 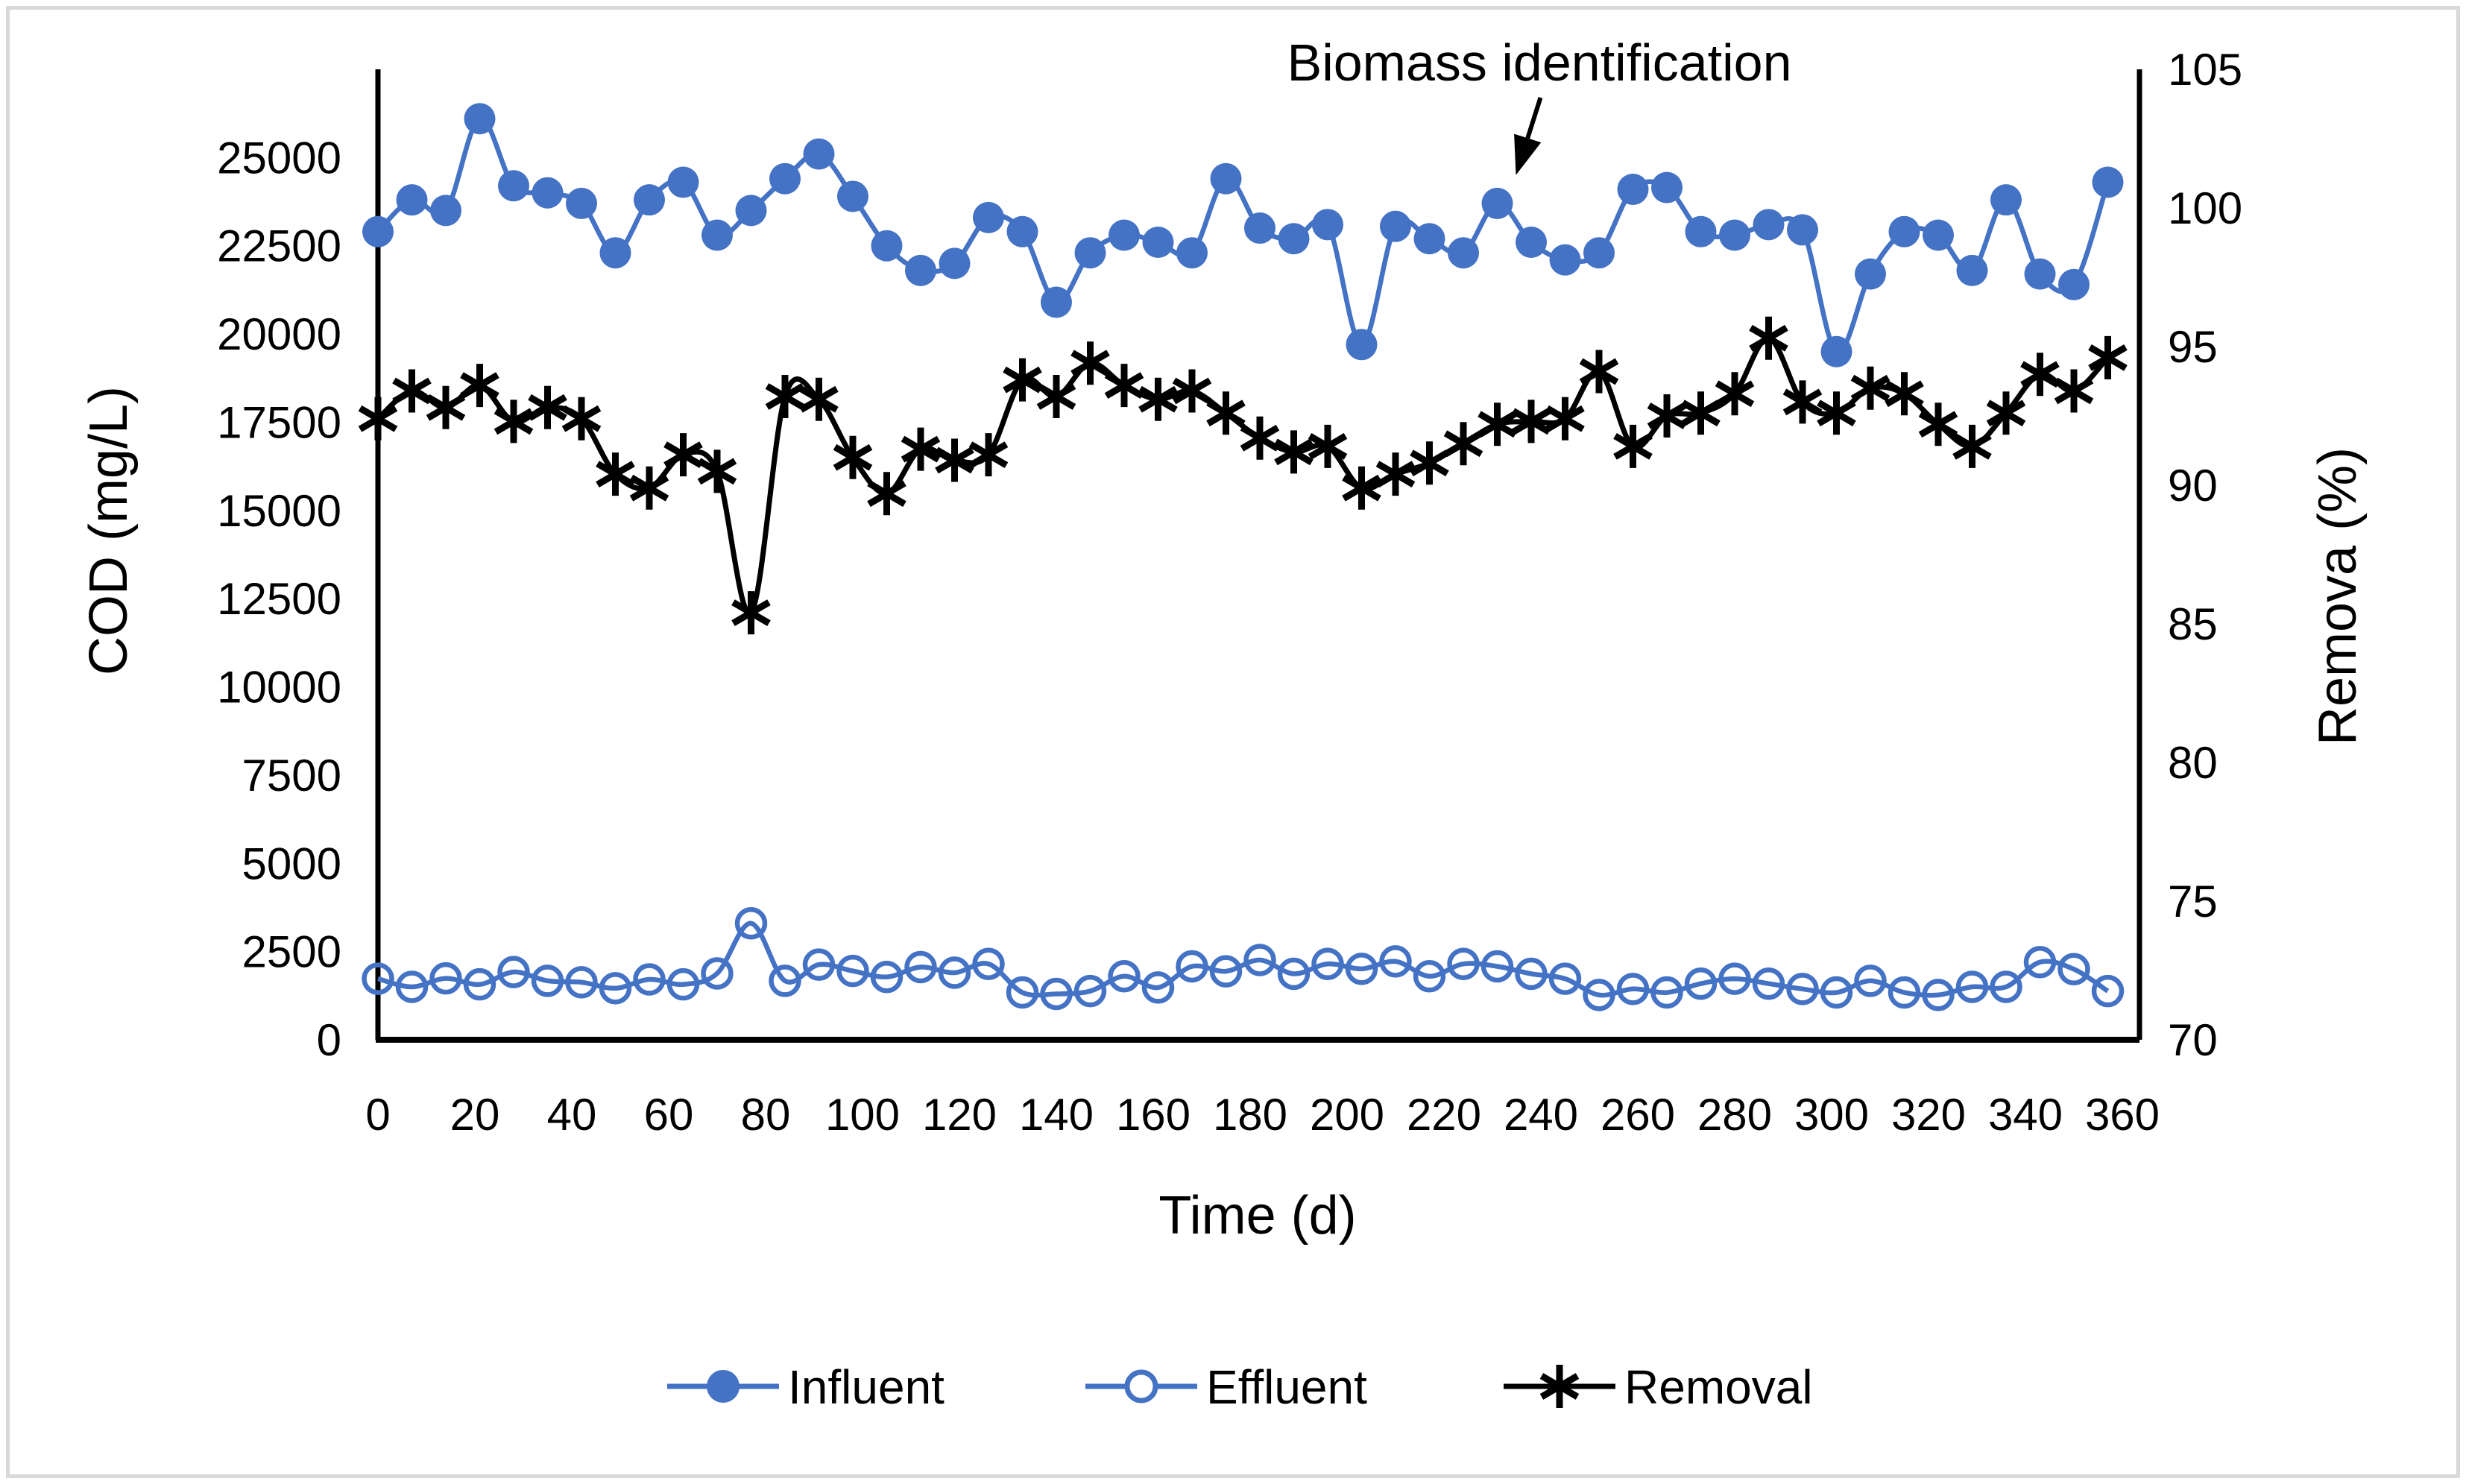 I want to click on x-tick-label: 40, so click(x=572, y=1115).